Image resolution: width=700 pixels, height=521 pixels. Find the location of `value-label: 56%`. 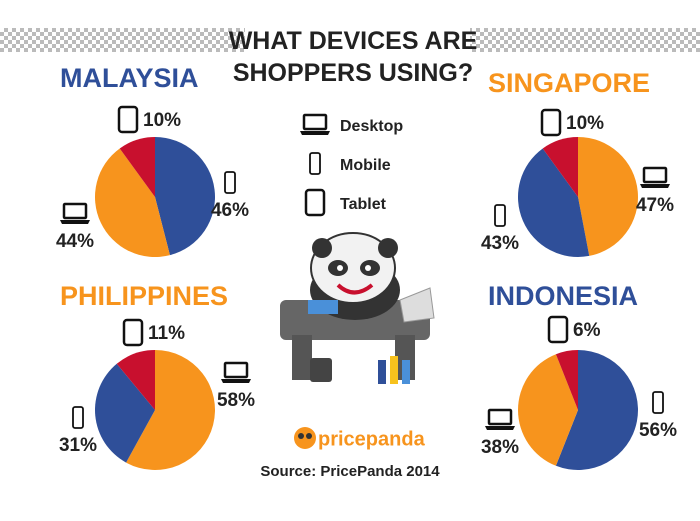

value-label: 56% is located at coordinates (658, 430).